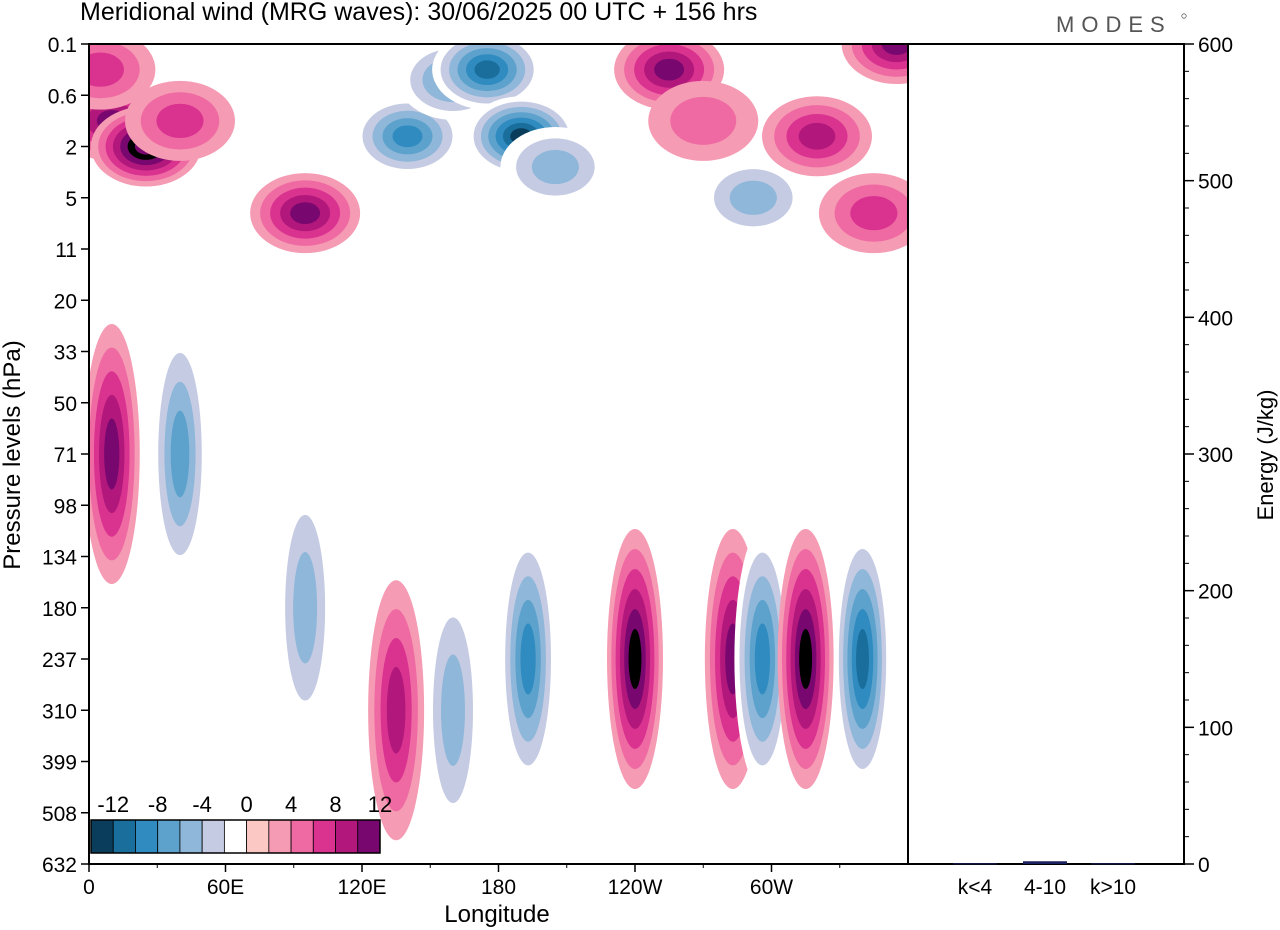  I want to click on energy-axis: 0 100 200 300 400 500 600, so click(1208, 455).